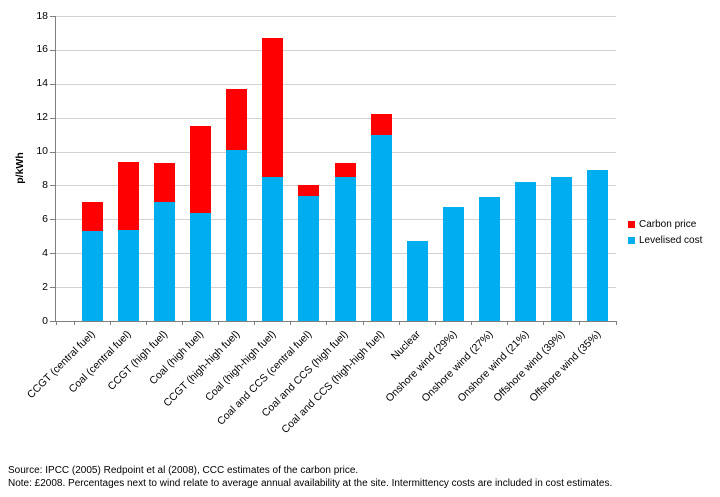  Describe the element at coordinates (92, 276) in the screenshot. I see `bar-ccgt-central-fuel-levelised-cost` at that location.